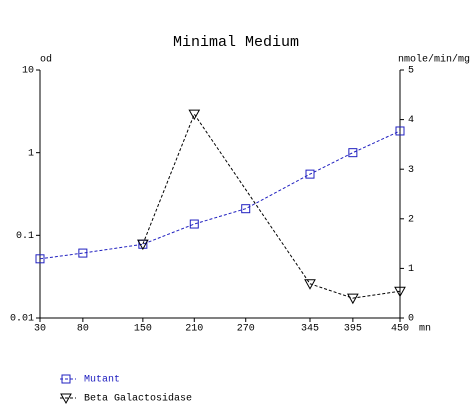 The height and width of the screenshot is (405, 472). What do you see at coordinates (25, 236) in the screenshot?
I see `y-tick-label: 0.1` at bounding box center [25, 236].